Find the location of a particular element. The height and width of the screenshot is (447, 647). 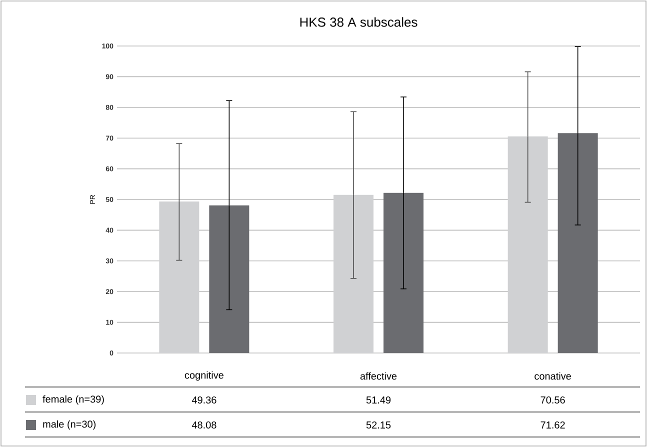

data-label: 51.49 is located at coordinates (378, 400).